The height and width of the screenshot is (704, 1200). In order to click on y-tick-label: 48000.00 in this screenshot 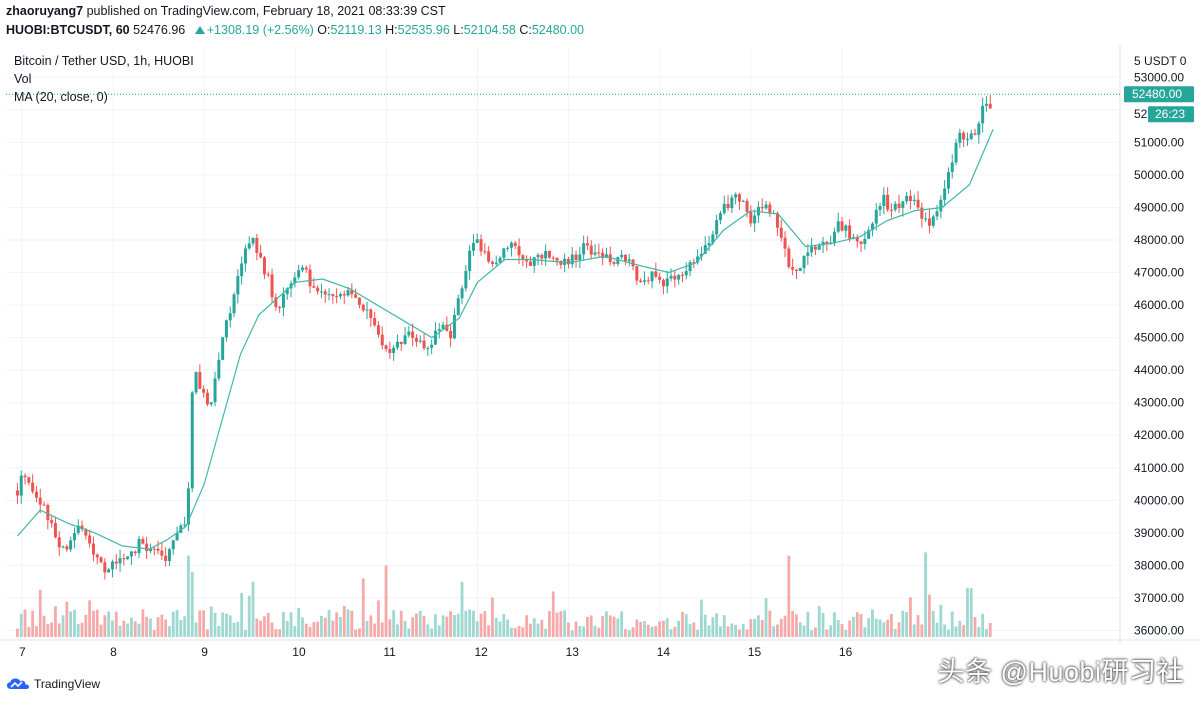, I will do `click(1159, 240)`.